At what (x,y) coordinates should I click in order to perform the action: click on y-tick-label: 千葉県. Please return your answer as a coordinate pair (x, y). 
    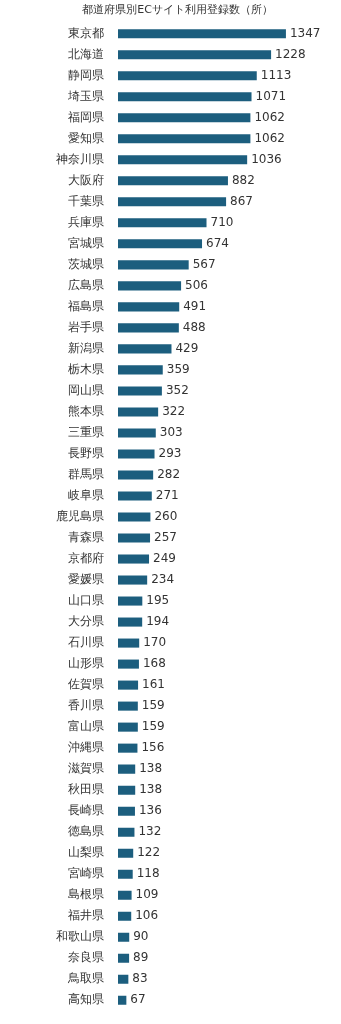
    Looking at the image, I should click on (86, 200).